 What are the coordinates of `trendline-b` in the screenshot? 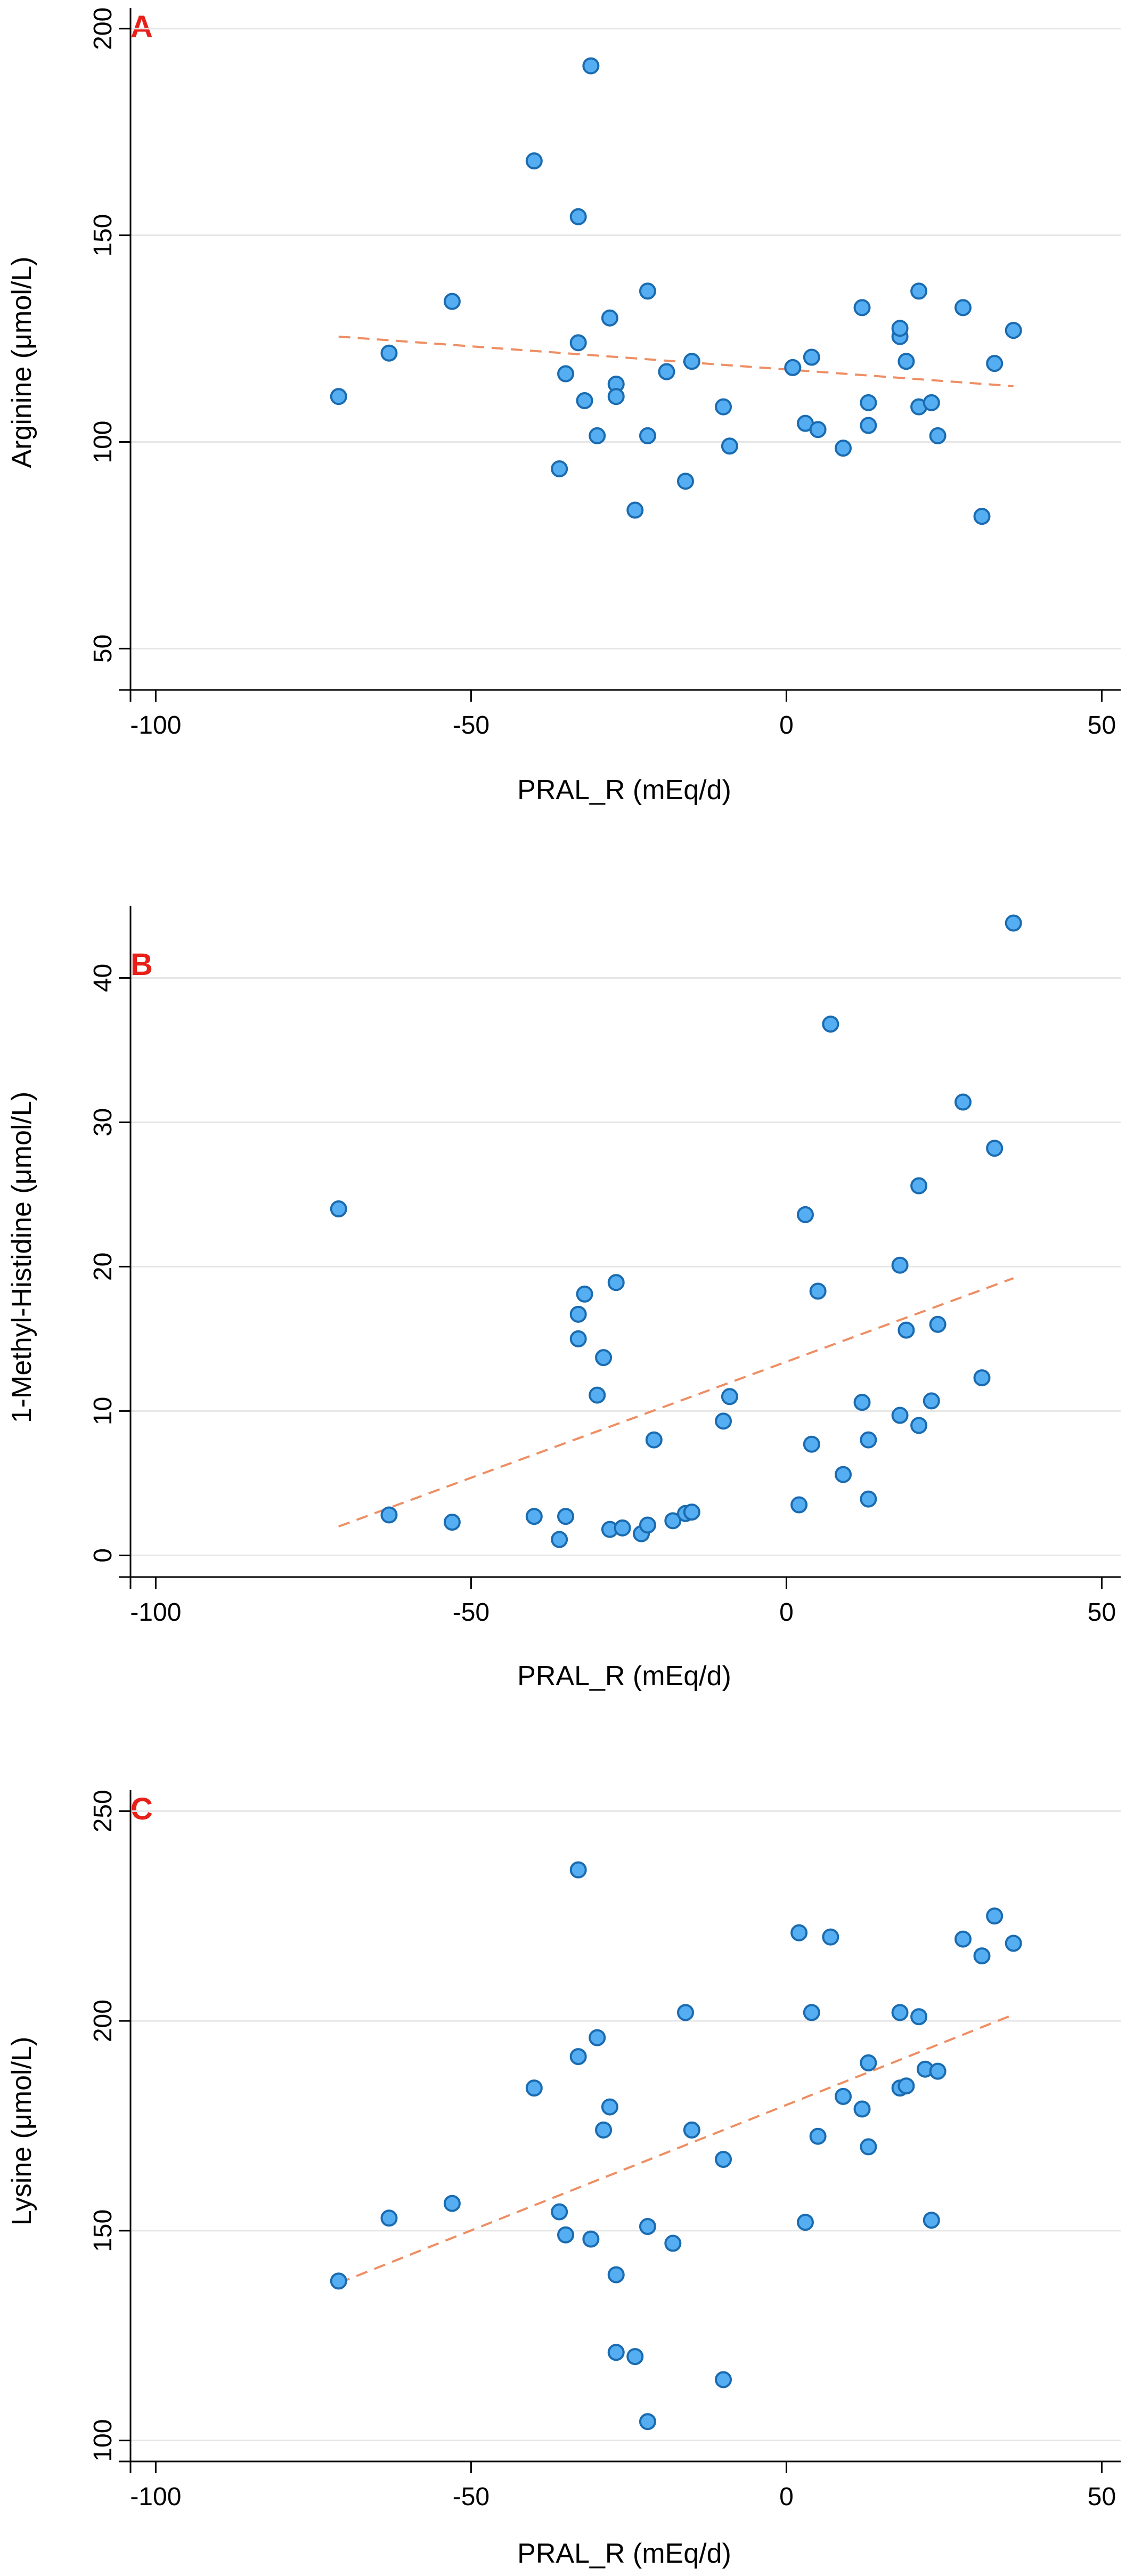 It's located at (676, 1402).